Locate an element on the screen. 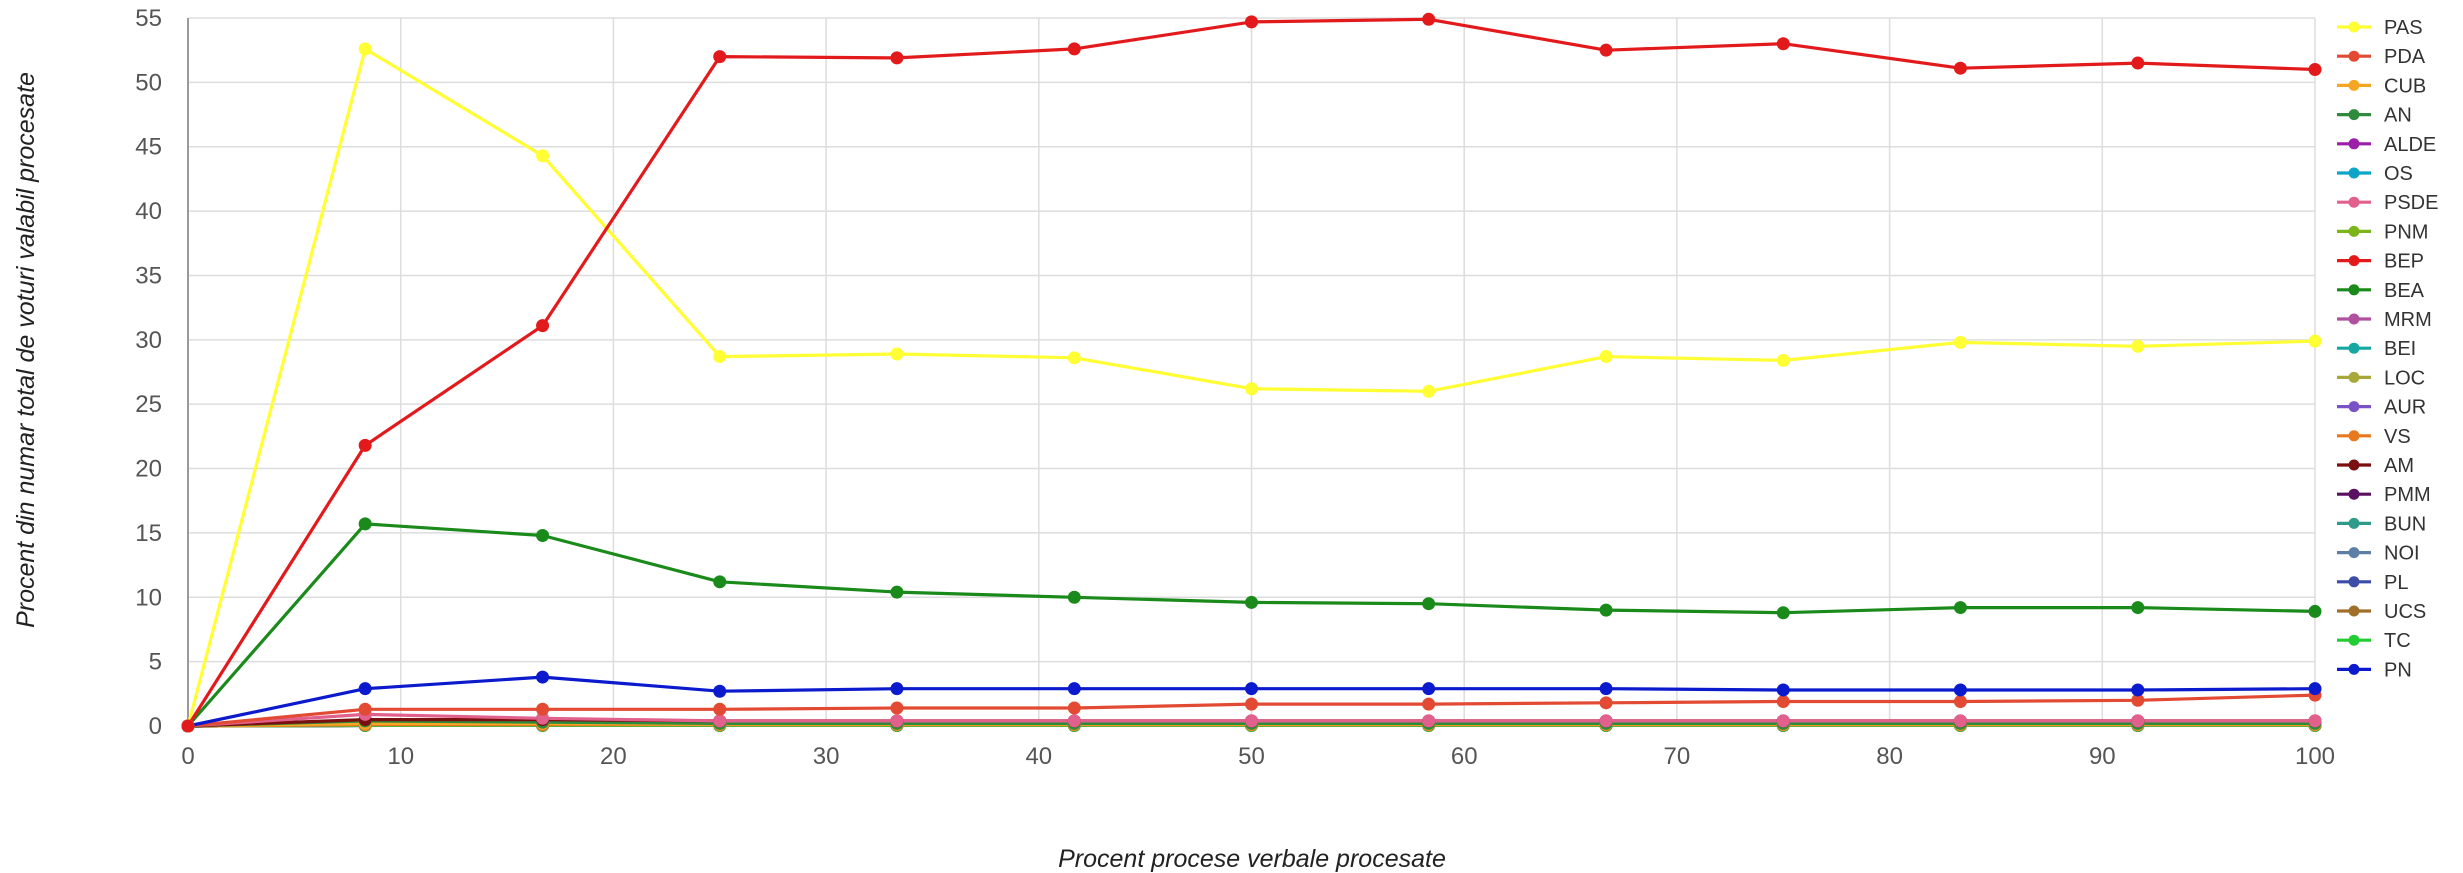 The height and width of the screenshot is (873, 2463). legend-label: ALDE is located at coordinates (2410, 145).